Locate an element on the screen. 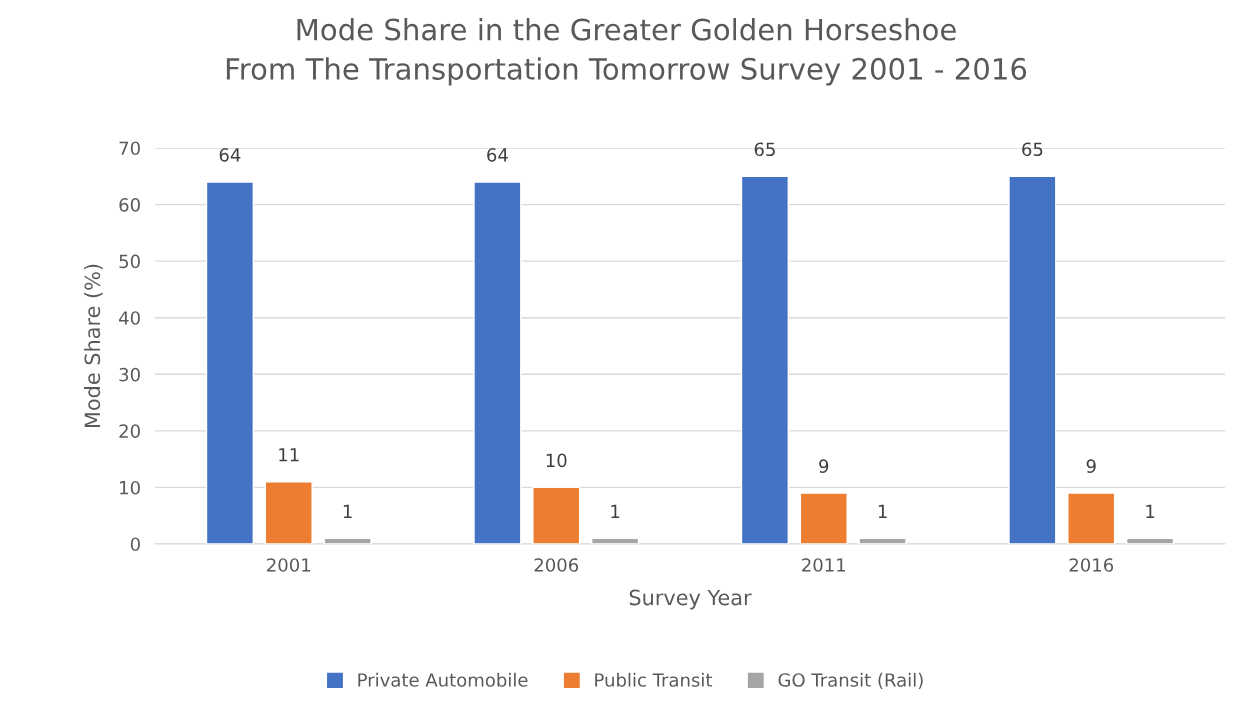 This screenshot has height=721, width=1252. y-tick-label: 70 is located at coordinates (129, 148).